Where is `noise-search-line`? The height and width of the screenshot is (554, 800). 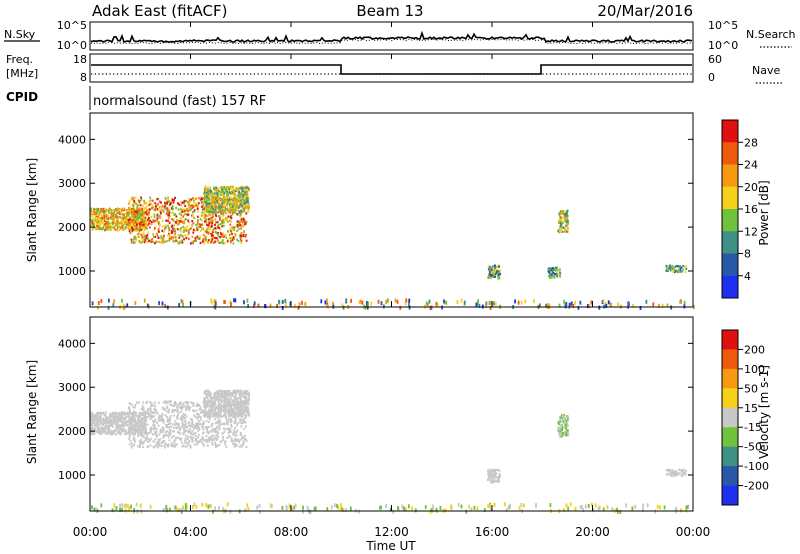
noise-search-line is located at coordinates (391, 41).